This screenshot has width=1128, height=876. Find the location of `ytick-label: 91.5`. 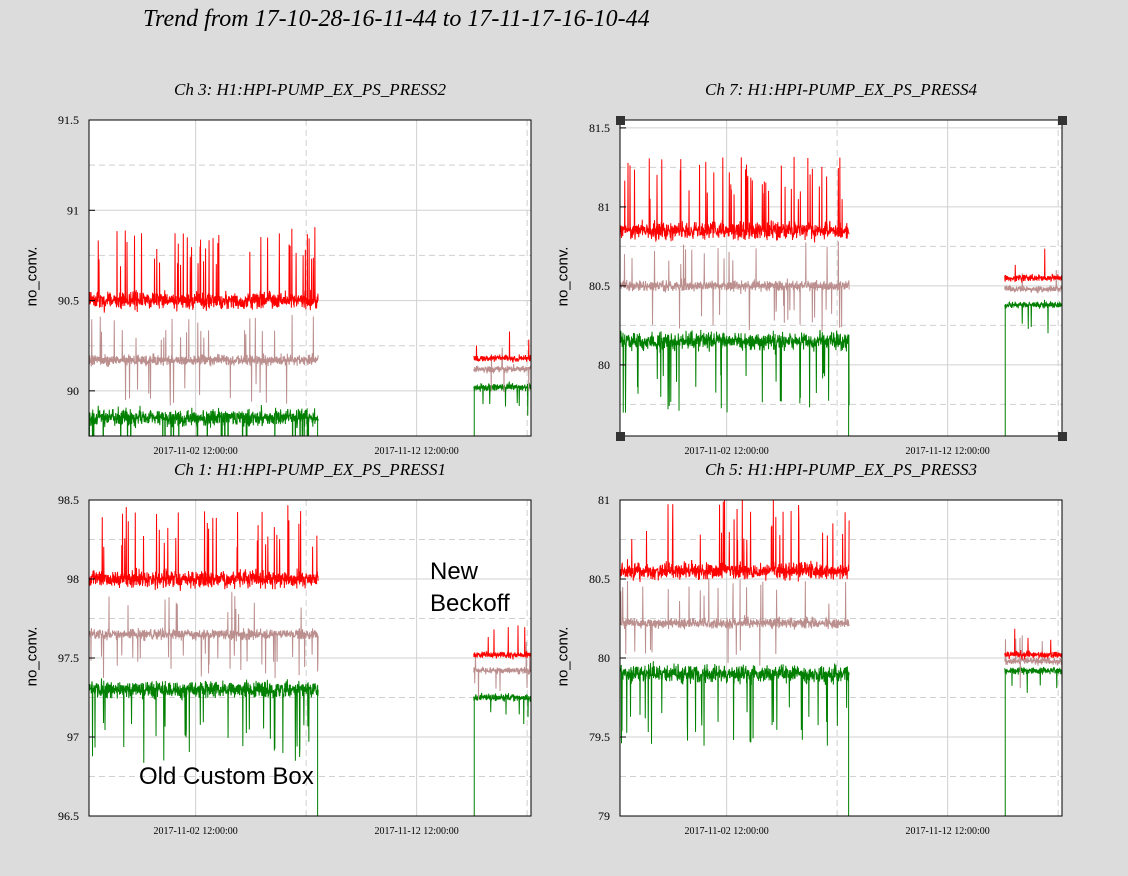

ytick-label: 91.5 is located at coordinates (68, 120).